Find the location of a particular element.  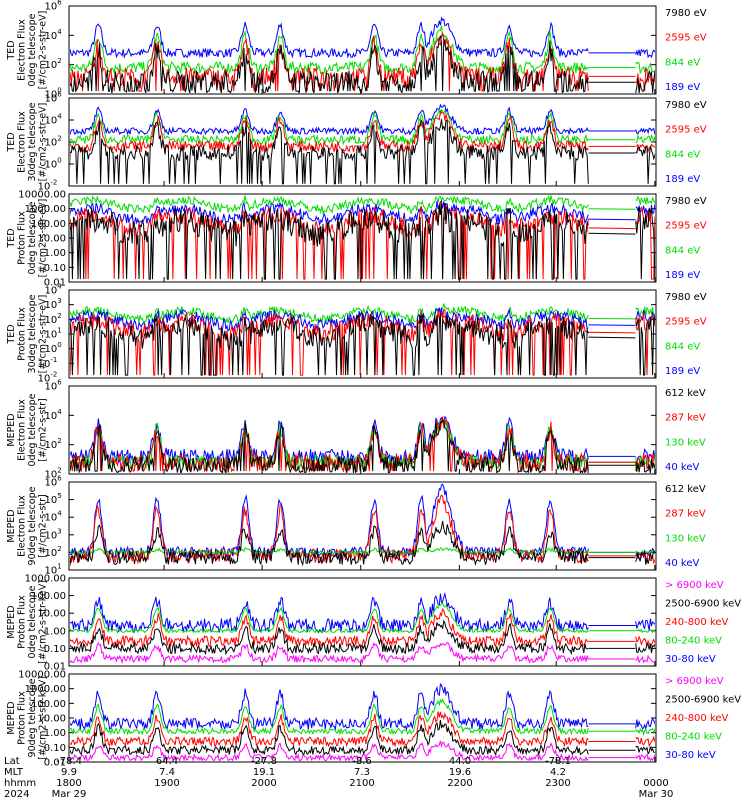

footer-mlt: 9.9 is located at coordinates (69, 772).